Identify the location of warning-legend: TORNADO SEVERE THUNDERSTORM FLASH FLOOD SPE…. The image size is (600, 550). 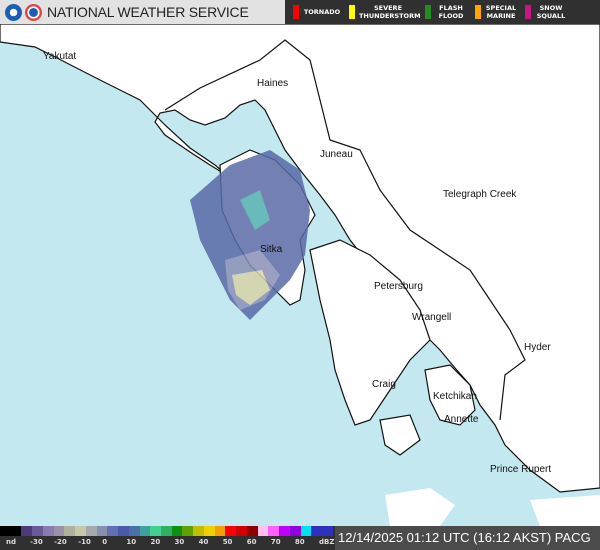
(442, 12).